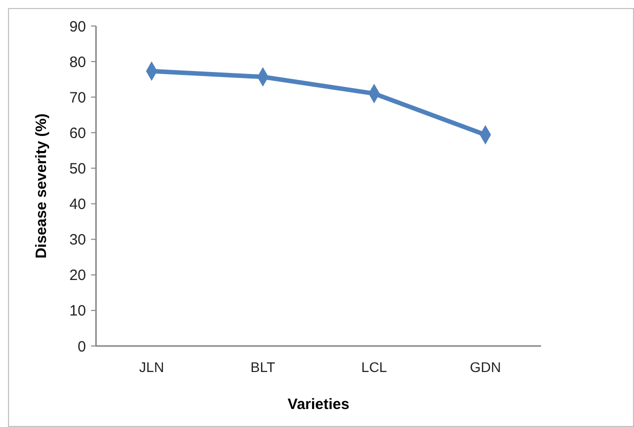 The height and width of the screenshot is (427, 634). Describe the element at coordinates (77, 133) in the screenshot. I see `y-tick-label: 60` at that location.